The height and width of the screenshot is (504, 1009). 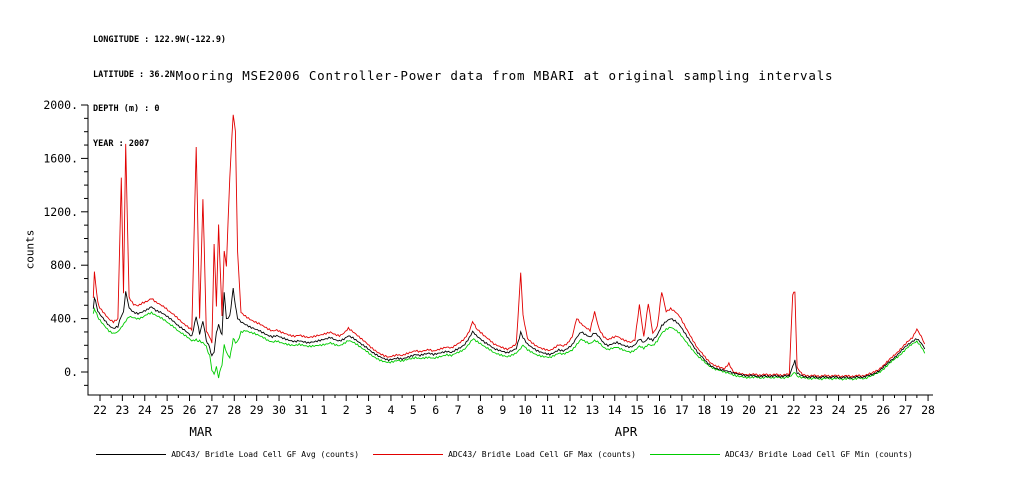 What do you see at coordinates (301, 410) in the screenshot?
I see `x-tick-label: 31` at bounding box center [301, 410].